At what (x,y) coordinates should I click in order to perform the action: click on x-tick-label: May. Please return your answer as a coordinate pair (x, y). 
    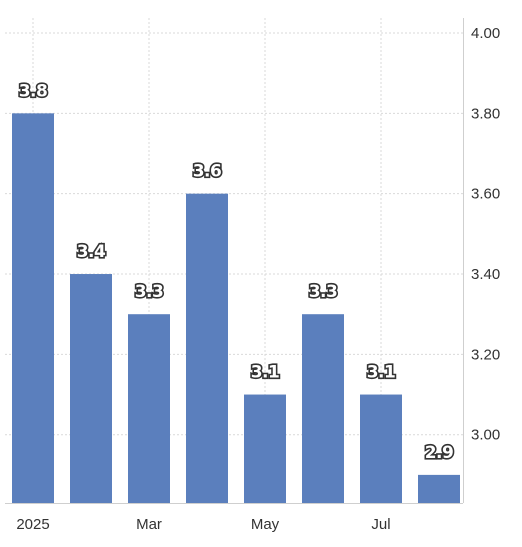
    Looking at the image, I should click on (265, 524).